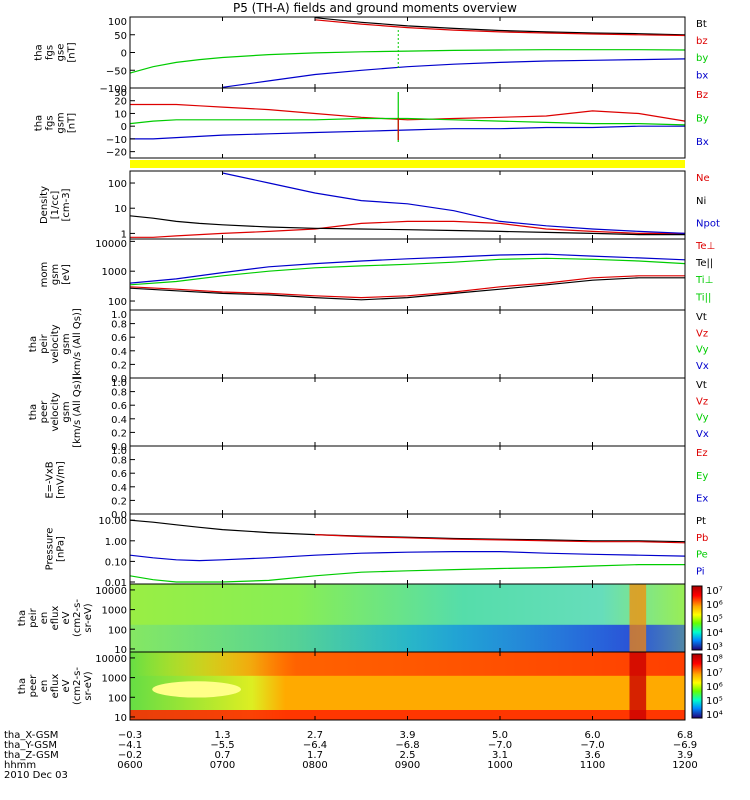 This screenshot has width=750, height=800. What do you see at coordinates (684, 765) in the screenshot?
I see `ephemeris-value: 1200` at bounding box center [684, 765].